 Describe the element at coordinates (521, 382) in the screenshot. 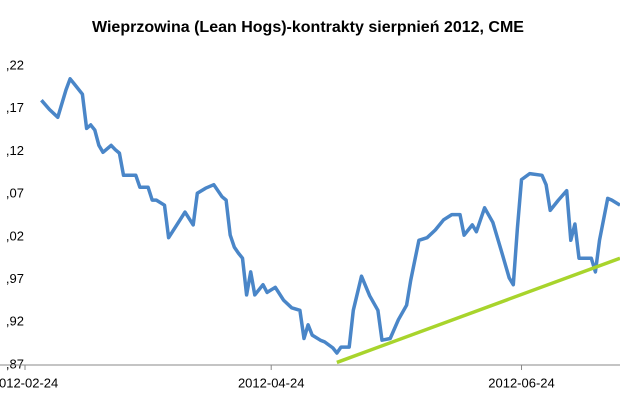

I see `x-tick-label: 2012-06-24` at that location.